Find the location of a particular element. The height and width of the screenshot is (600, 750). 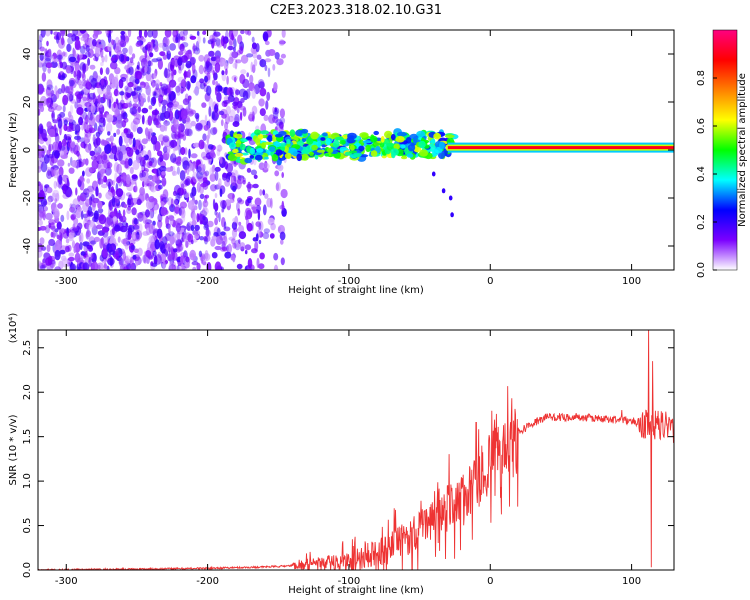

colorbar-label: Normalized spectral amplitude is located at coordinates (742, 150).